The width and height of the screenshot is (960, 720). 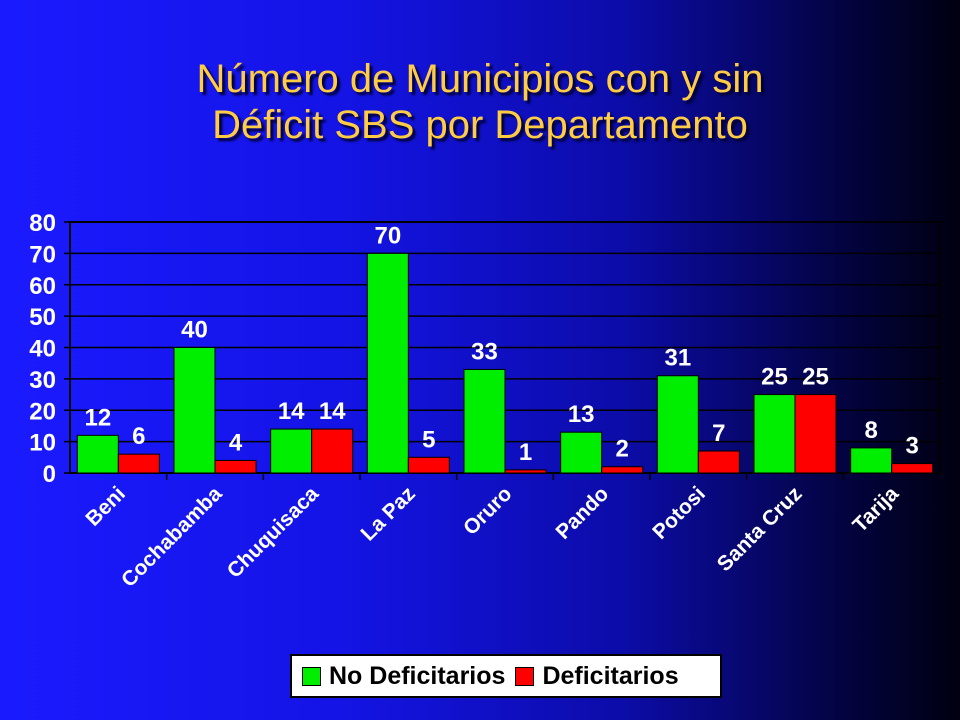 I want to click on category-label: Chuquisaca, so click(x=273, y=532).